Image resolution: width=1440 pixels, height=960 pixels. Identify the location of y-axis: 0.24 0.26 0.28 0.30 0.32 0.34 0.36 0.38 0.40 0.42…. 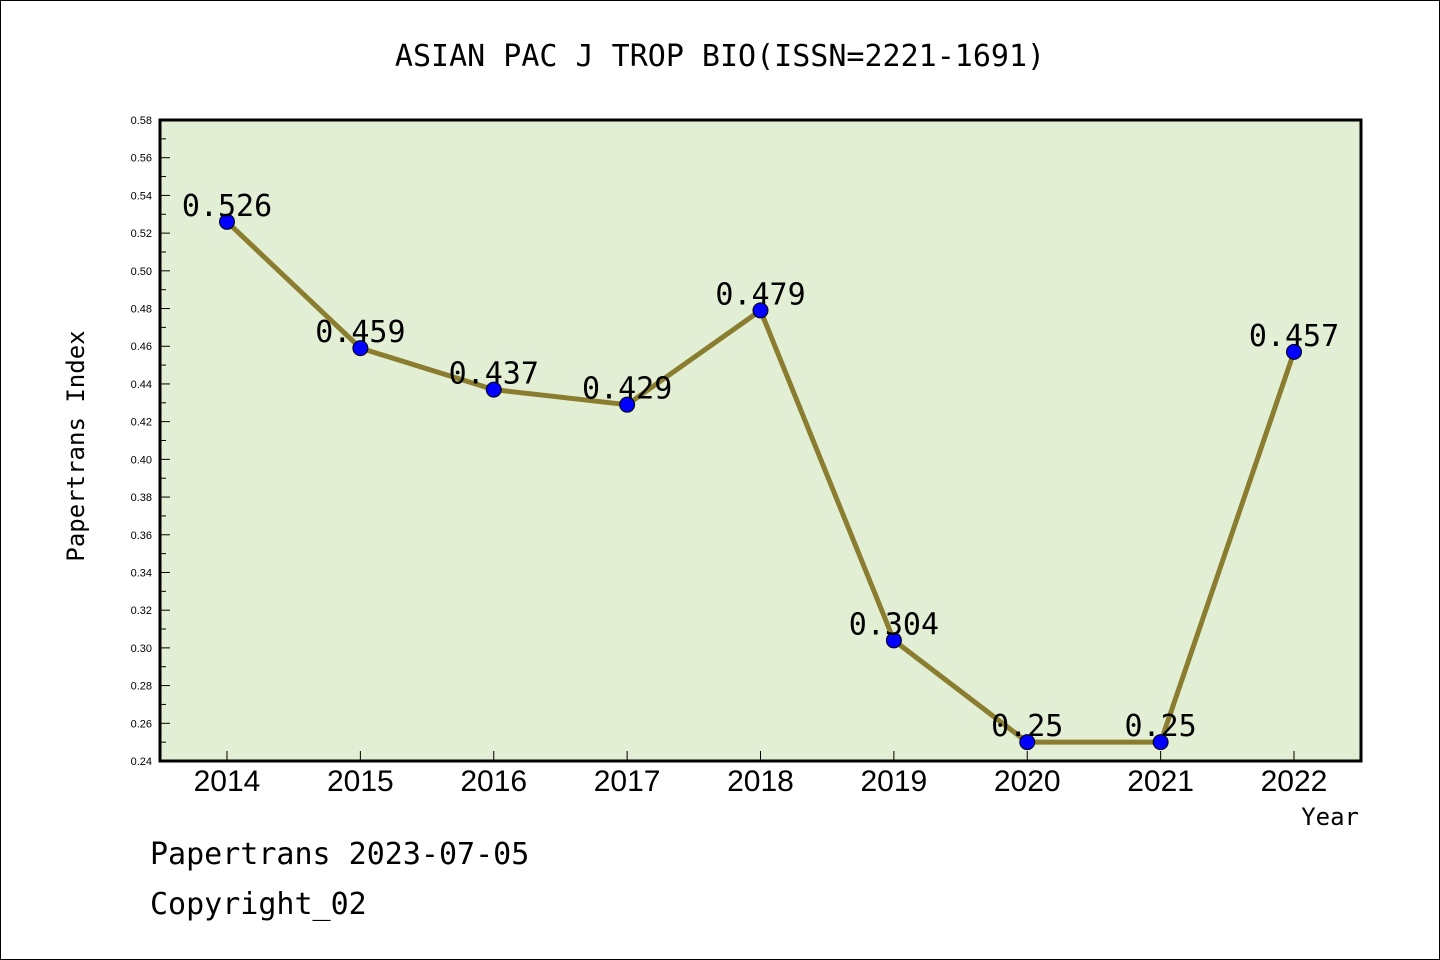
(150, 441).